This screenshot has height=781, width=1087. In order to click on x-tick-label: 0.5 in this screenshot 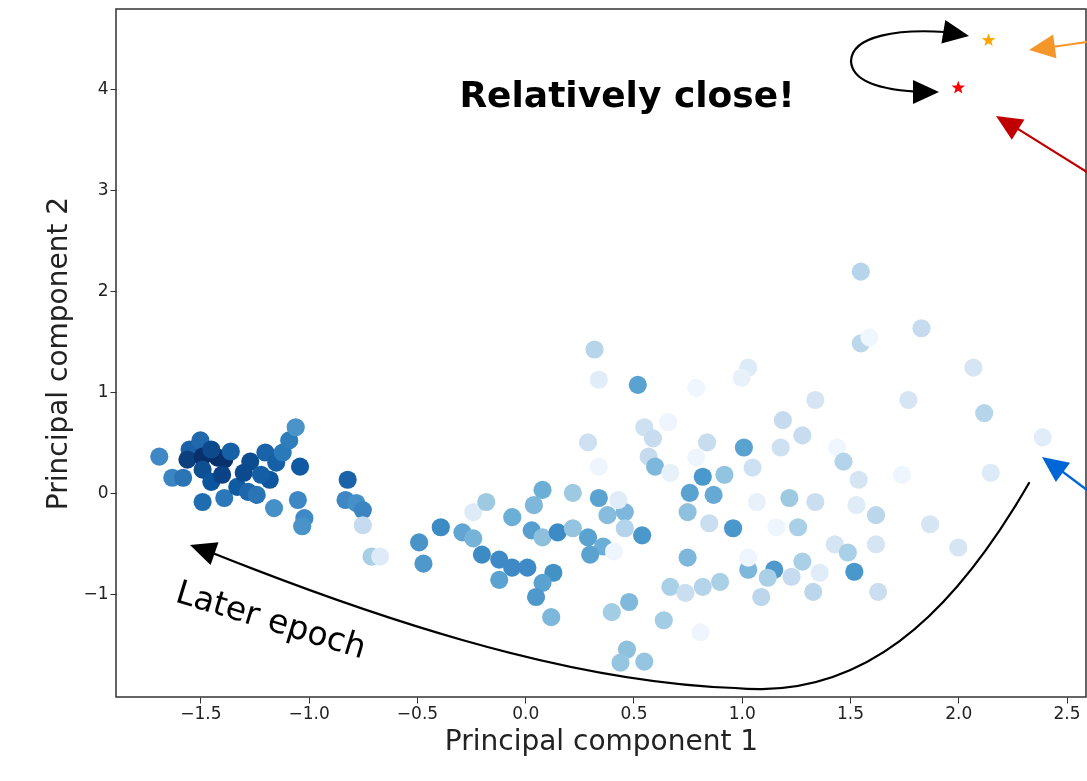, I will do `click(634, 712)`.